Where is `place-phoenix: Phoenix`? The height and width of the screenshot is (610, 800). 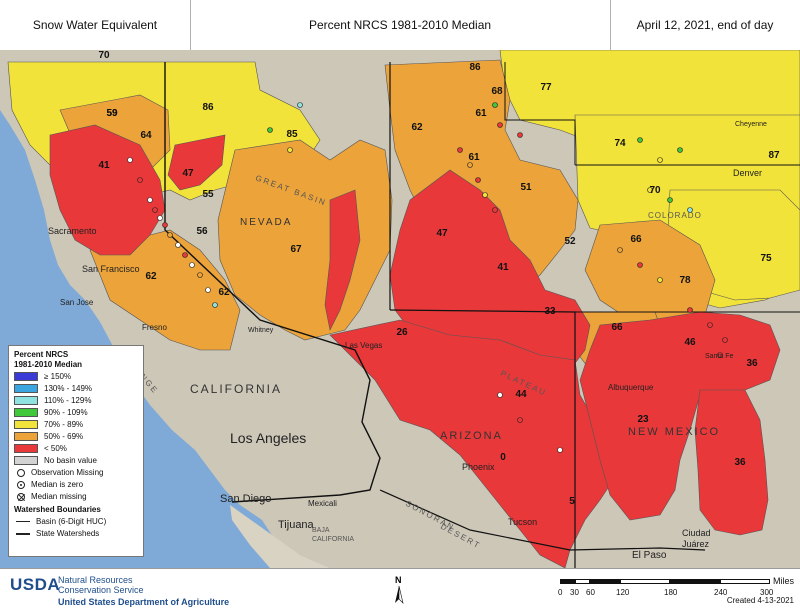 place-phoenix: Phoenix is located at coordinates (478, 467).